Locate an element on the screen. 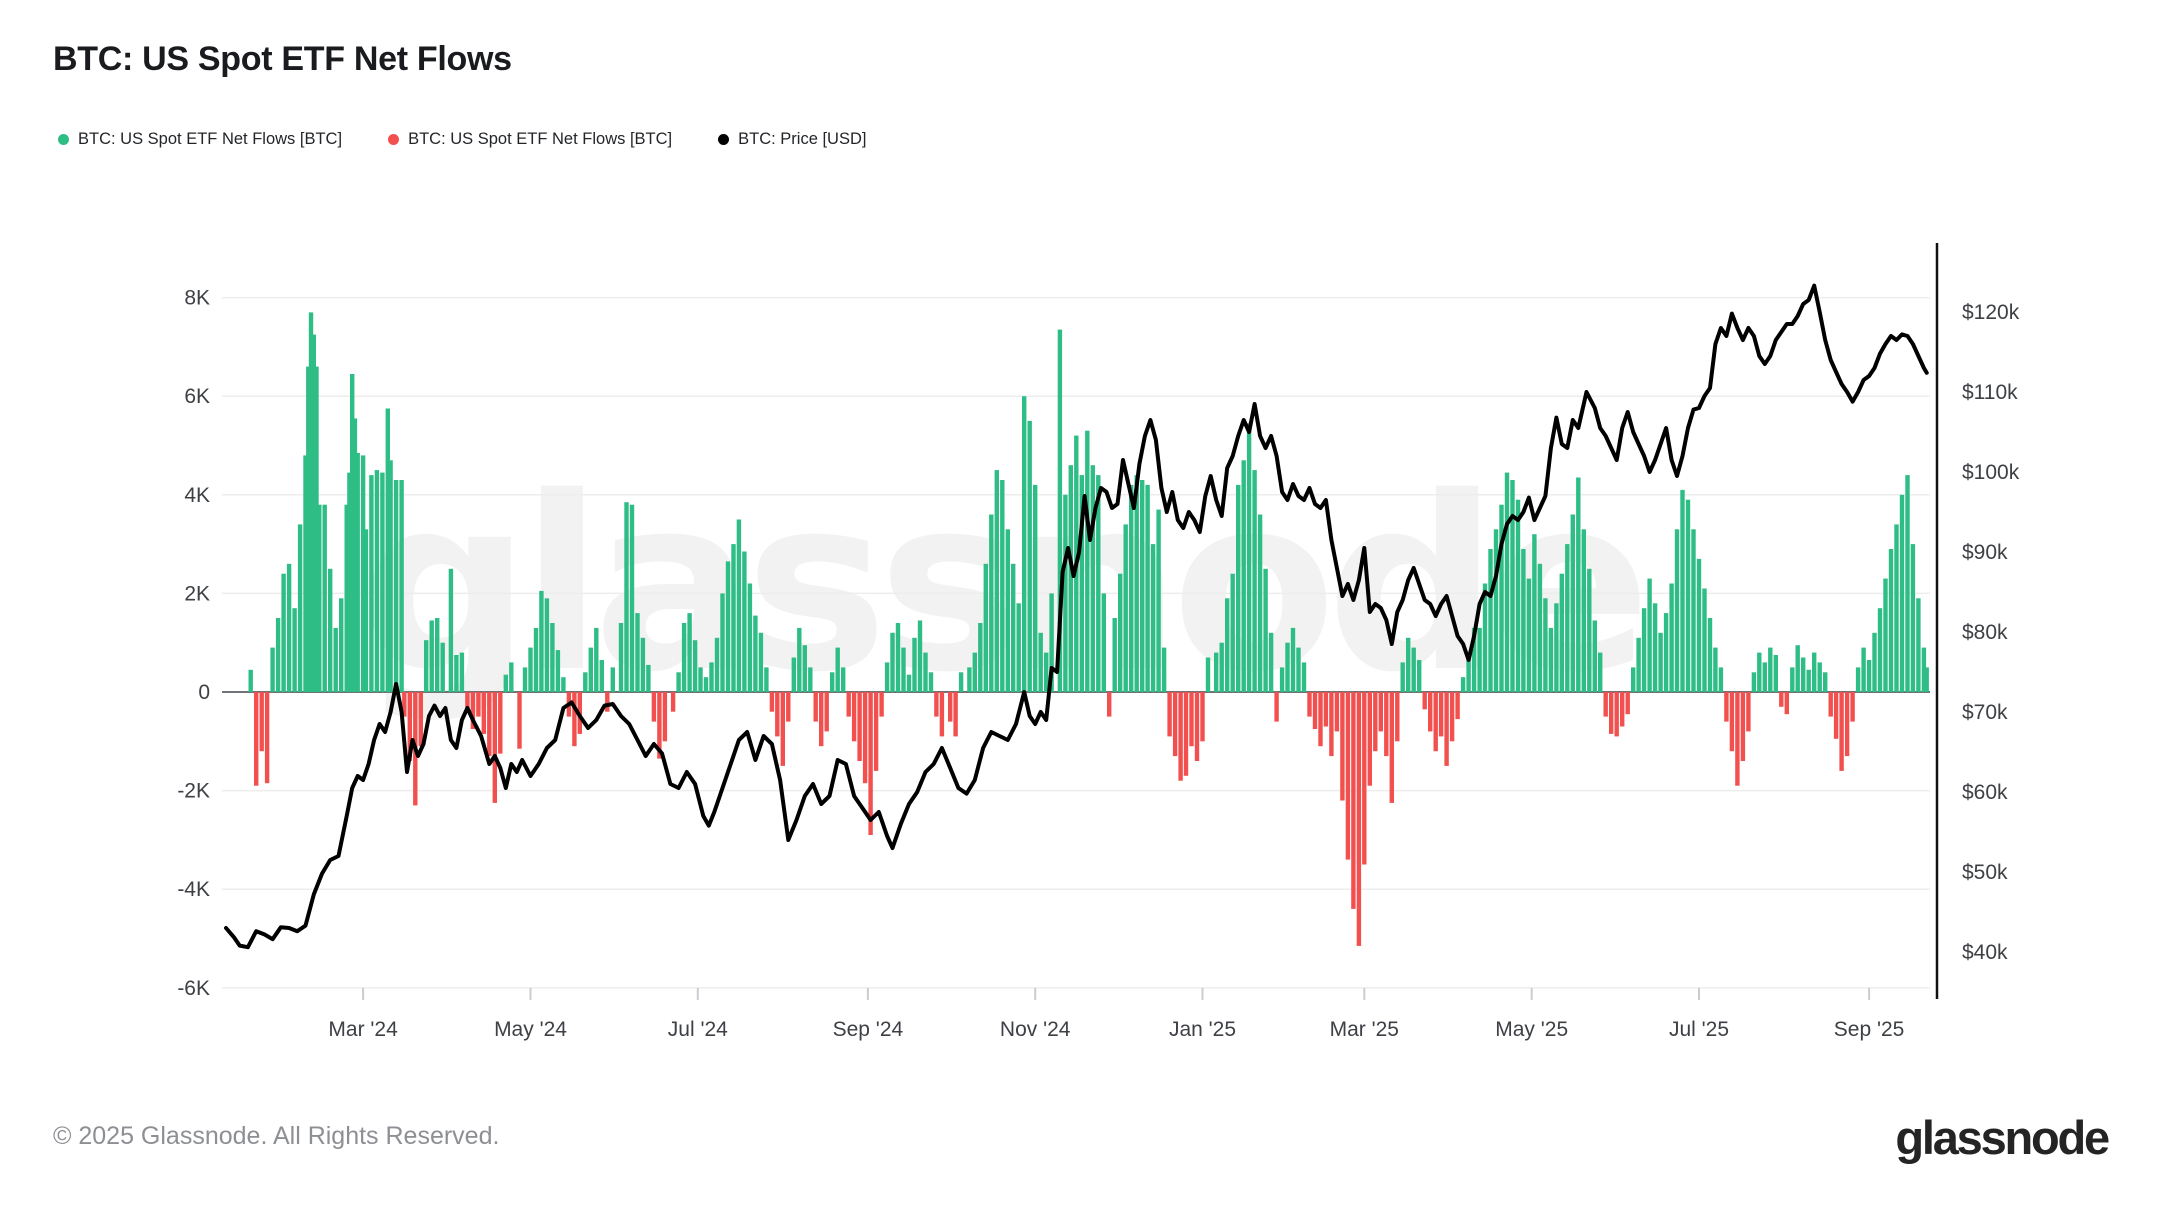  y-axis-right-labels: $120k $110k $100k $90k $80k $70k $60k $50k $40k is located at coordinates (1991, 632).